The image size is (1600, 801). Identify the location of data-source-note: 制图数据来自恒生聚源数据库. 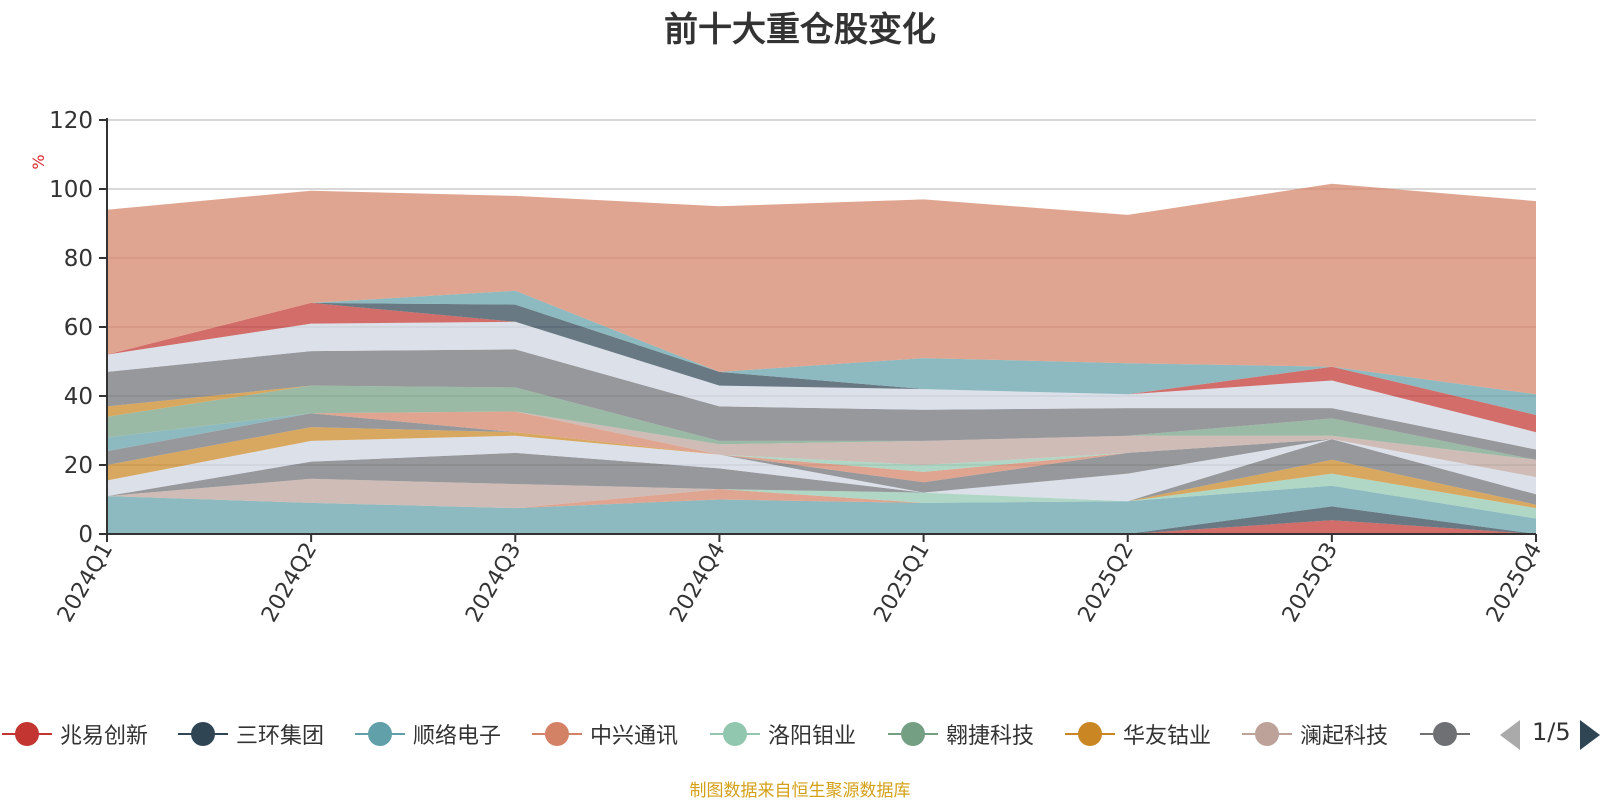
(800, 791).